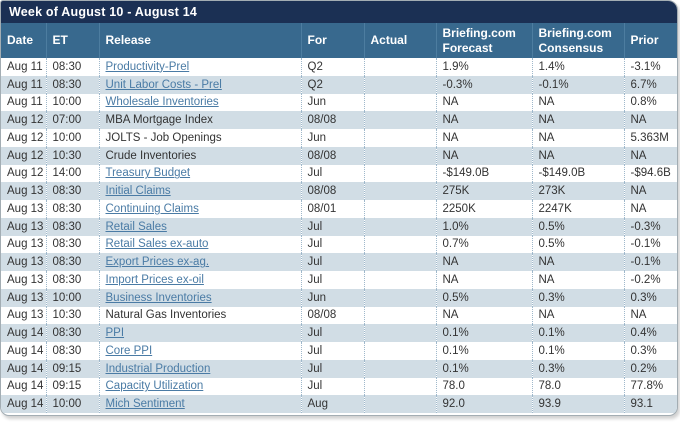 Image resolution: width=680 pixels, height=422 pixels. I want to click on cell-date: Aug 12, so click(25, 173).